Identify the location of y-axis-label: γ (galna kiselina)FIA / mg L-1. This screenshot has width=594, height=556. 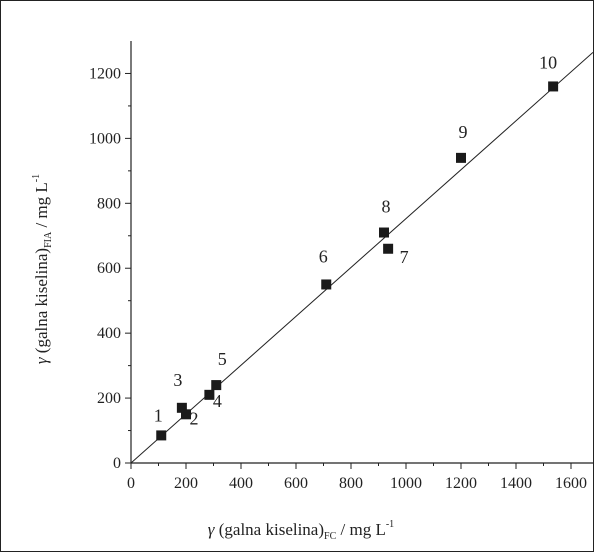
(42, 269).